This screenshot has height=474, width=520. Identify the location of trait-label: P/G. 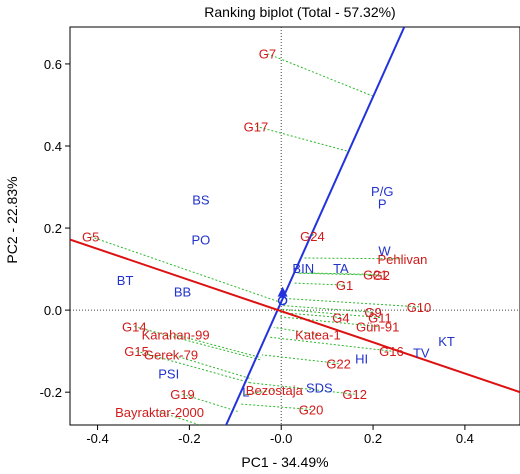
(382, 191).